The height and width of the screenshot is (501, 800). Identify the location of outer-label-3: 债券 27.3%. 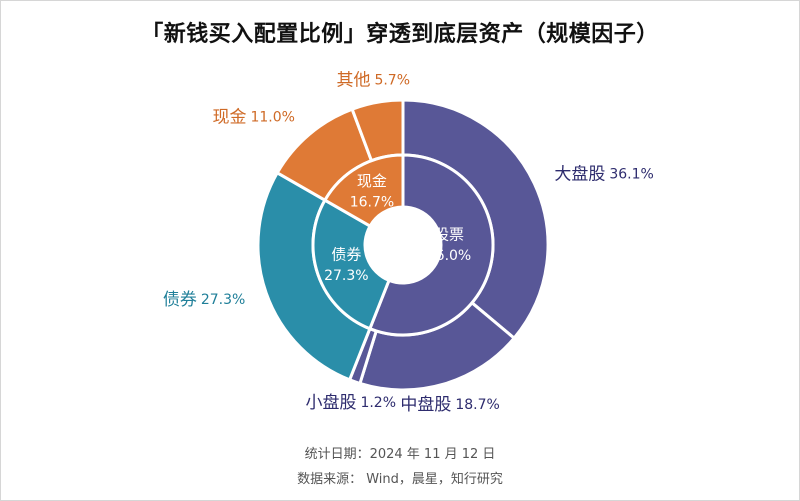
(204, 300).